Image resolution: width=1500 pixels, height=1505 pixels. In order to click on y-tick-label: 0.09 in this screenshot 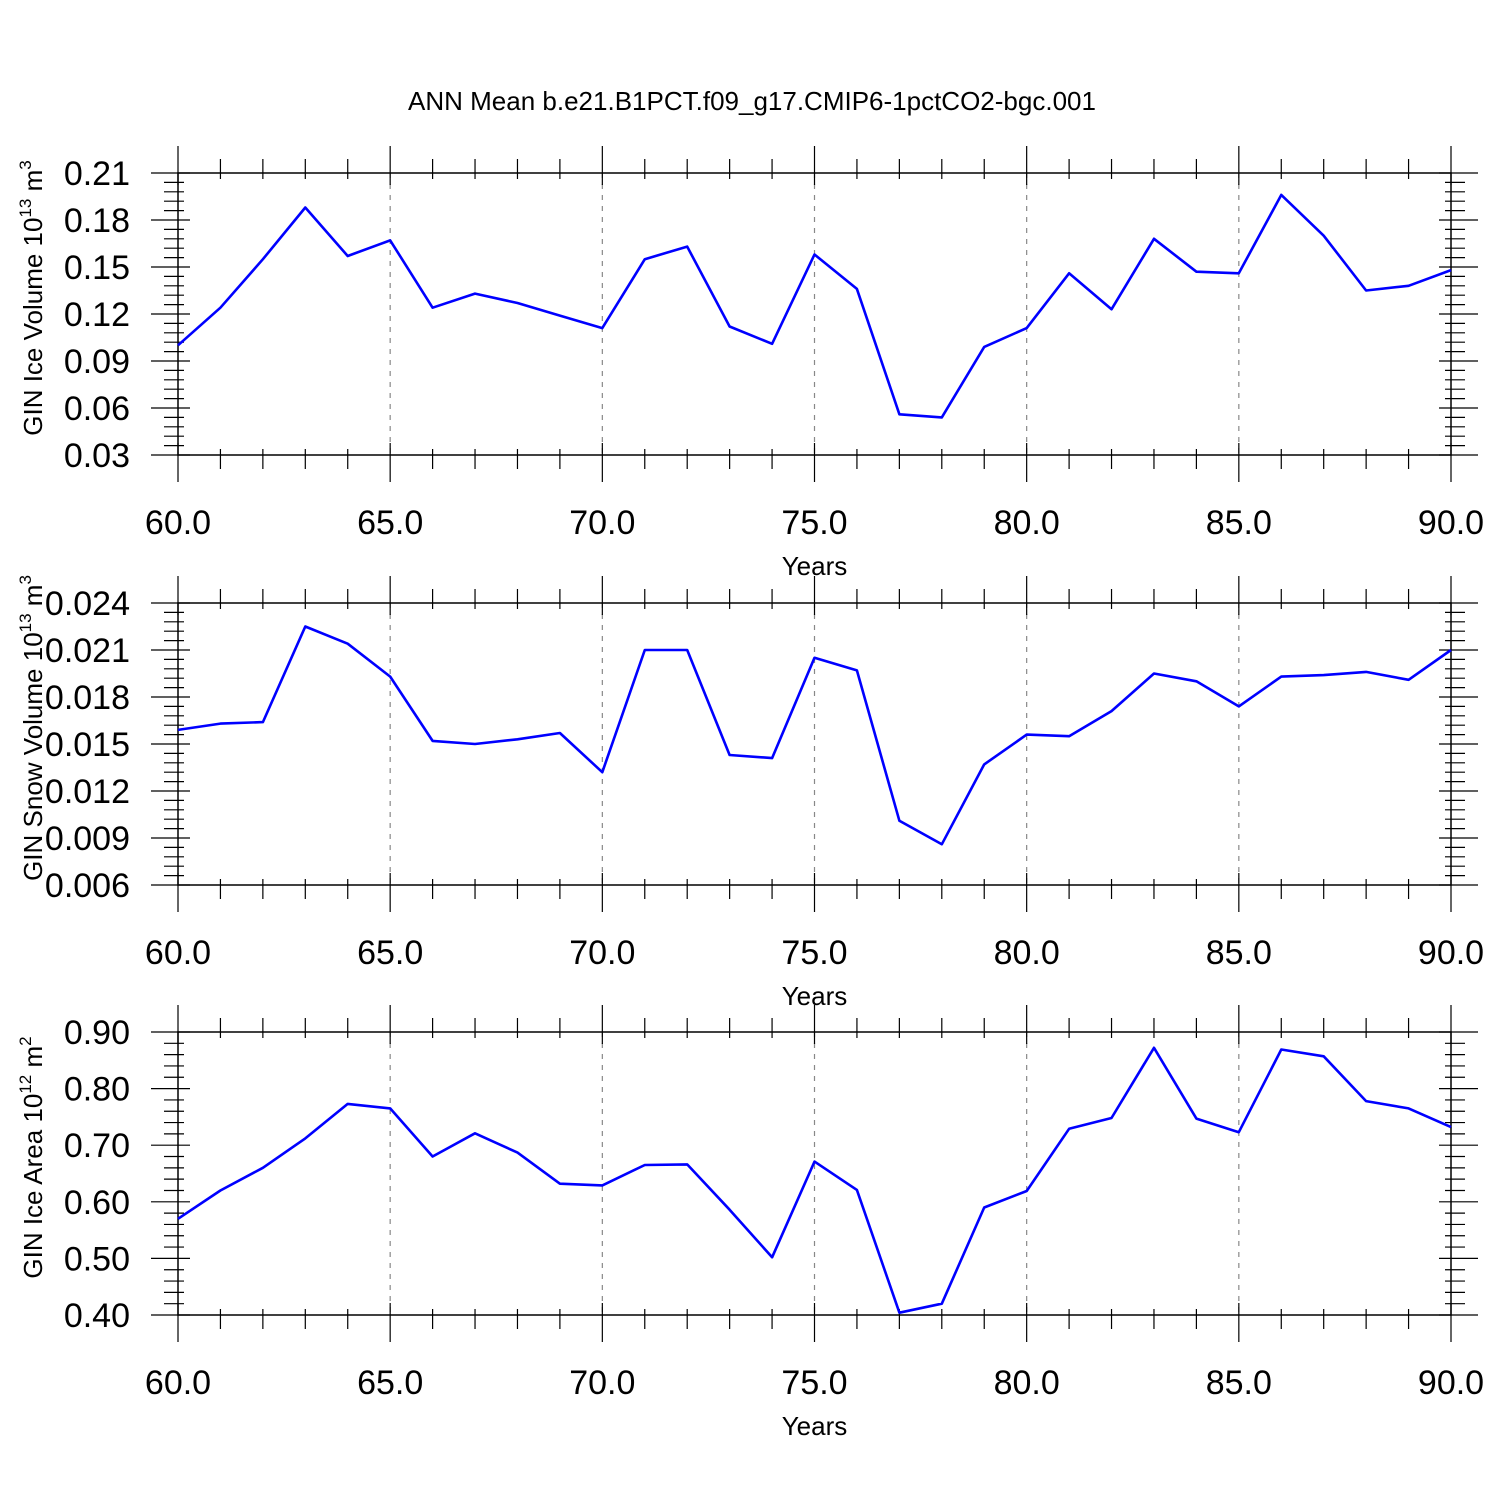, I will do `click(97, 362)`.